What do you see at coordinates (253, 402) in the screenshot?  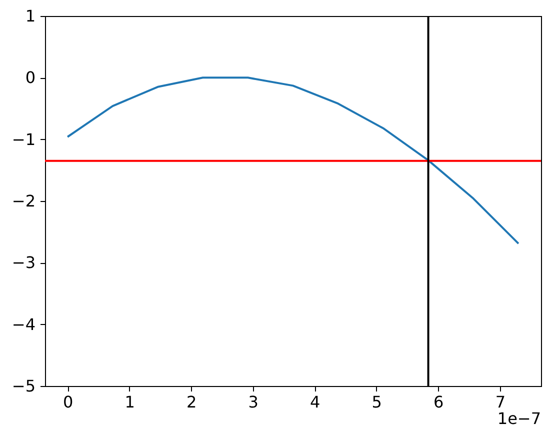 I see `x-tick-label: 3` at bounding box center [253, 402].